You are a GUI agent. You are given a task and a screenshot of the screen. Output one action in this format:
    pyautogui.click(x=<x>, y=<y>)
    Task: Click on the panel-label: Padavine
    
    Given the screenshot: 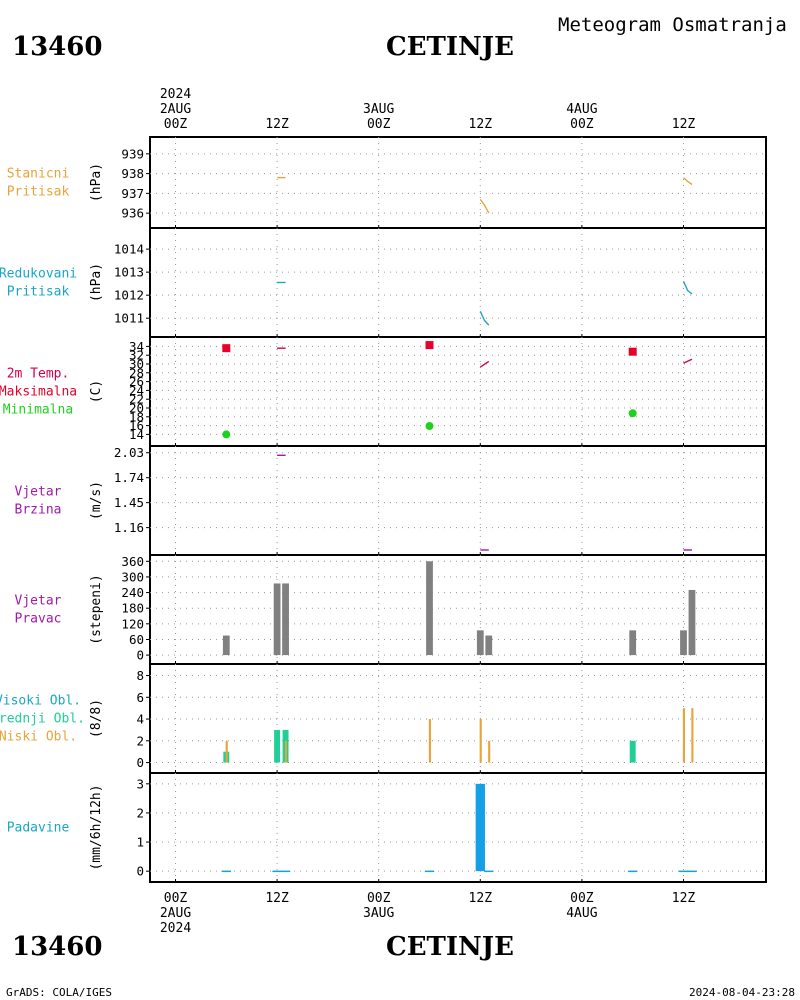 What is the action you would take?
    pyautogui.click(x=38, y=828)
    